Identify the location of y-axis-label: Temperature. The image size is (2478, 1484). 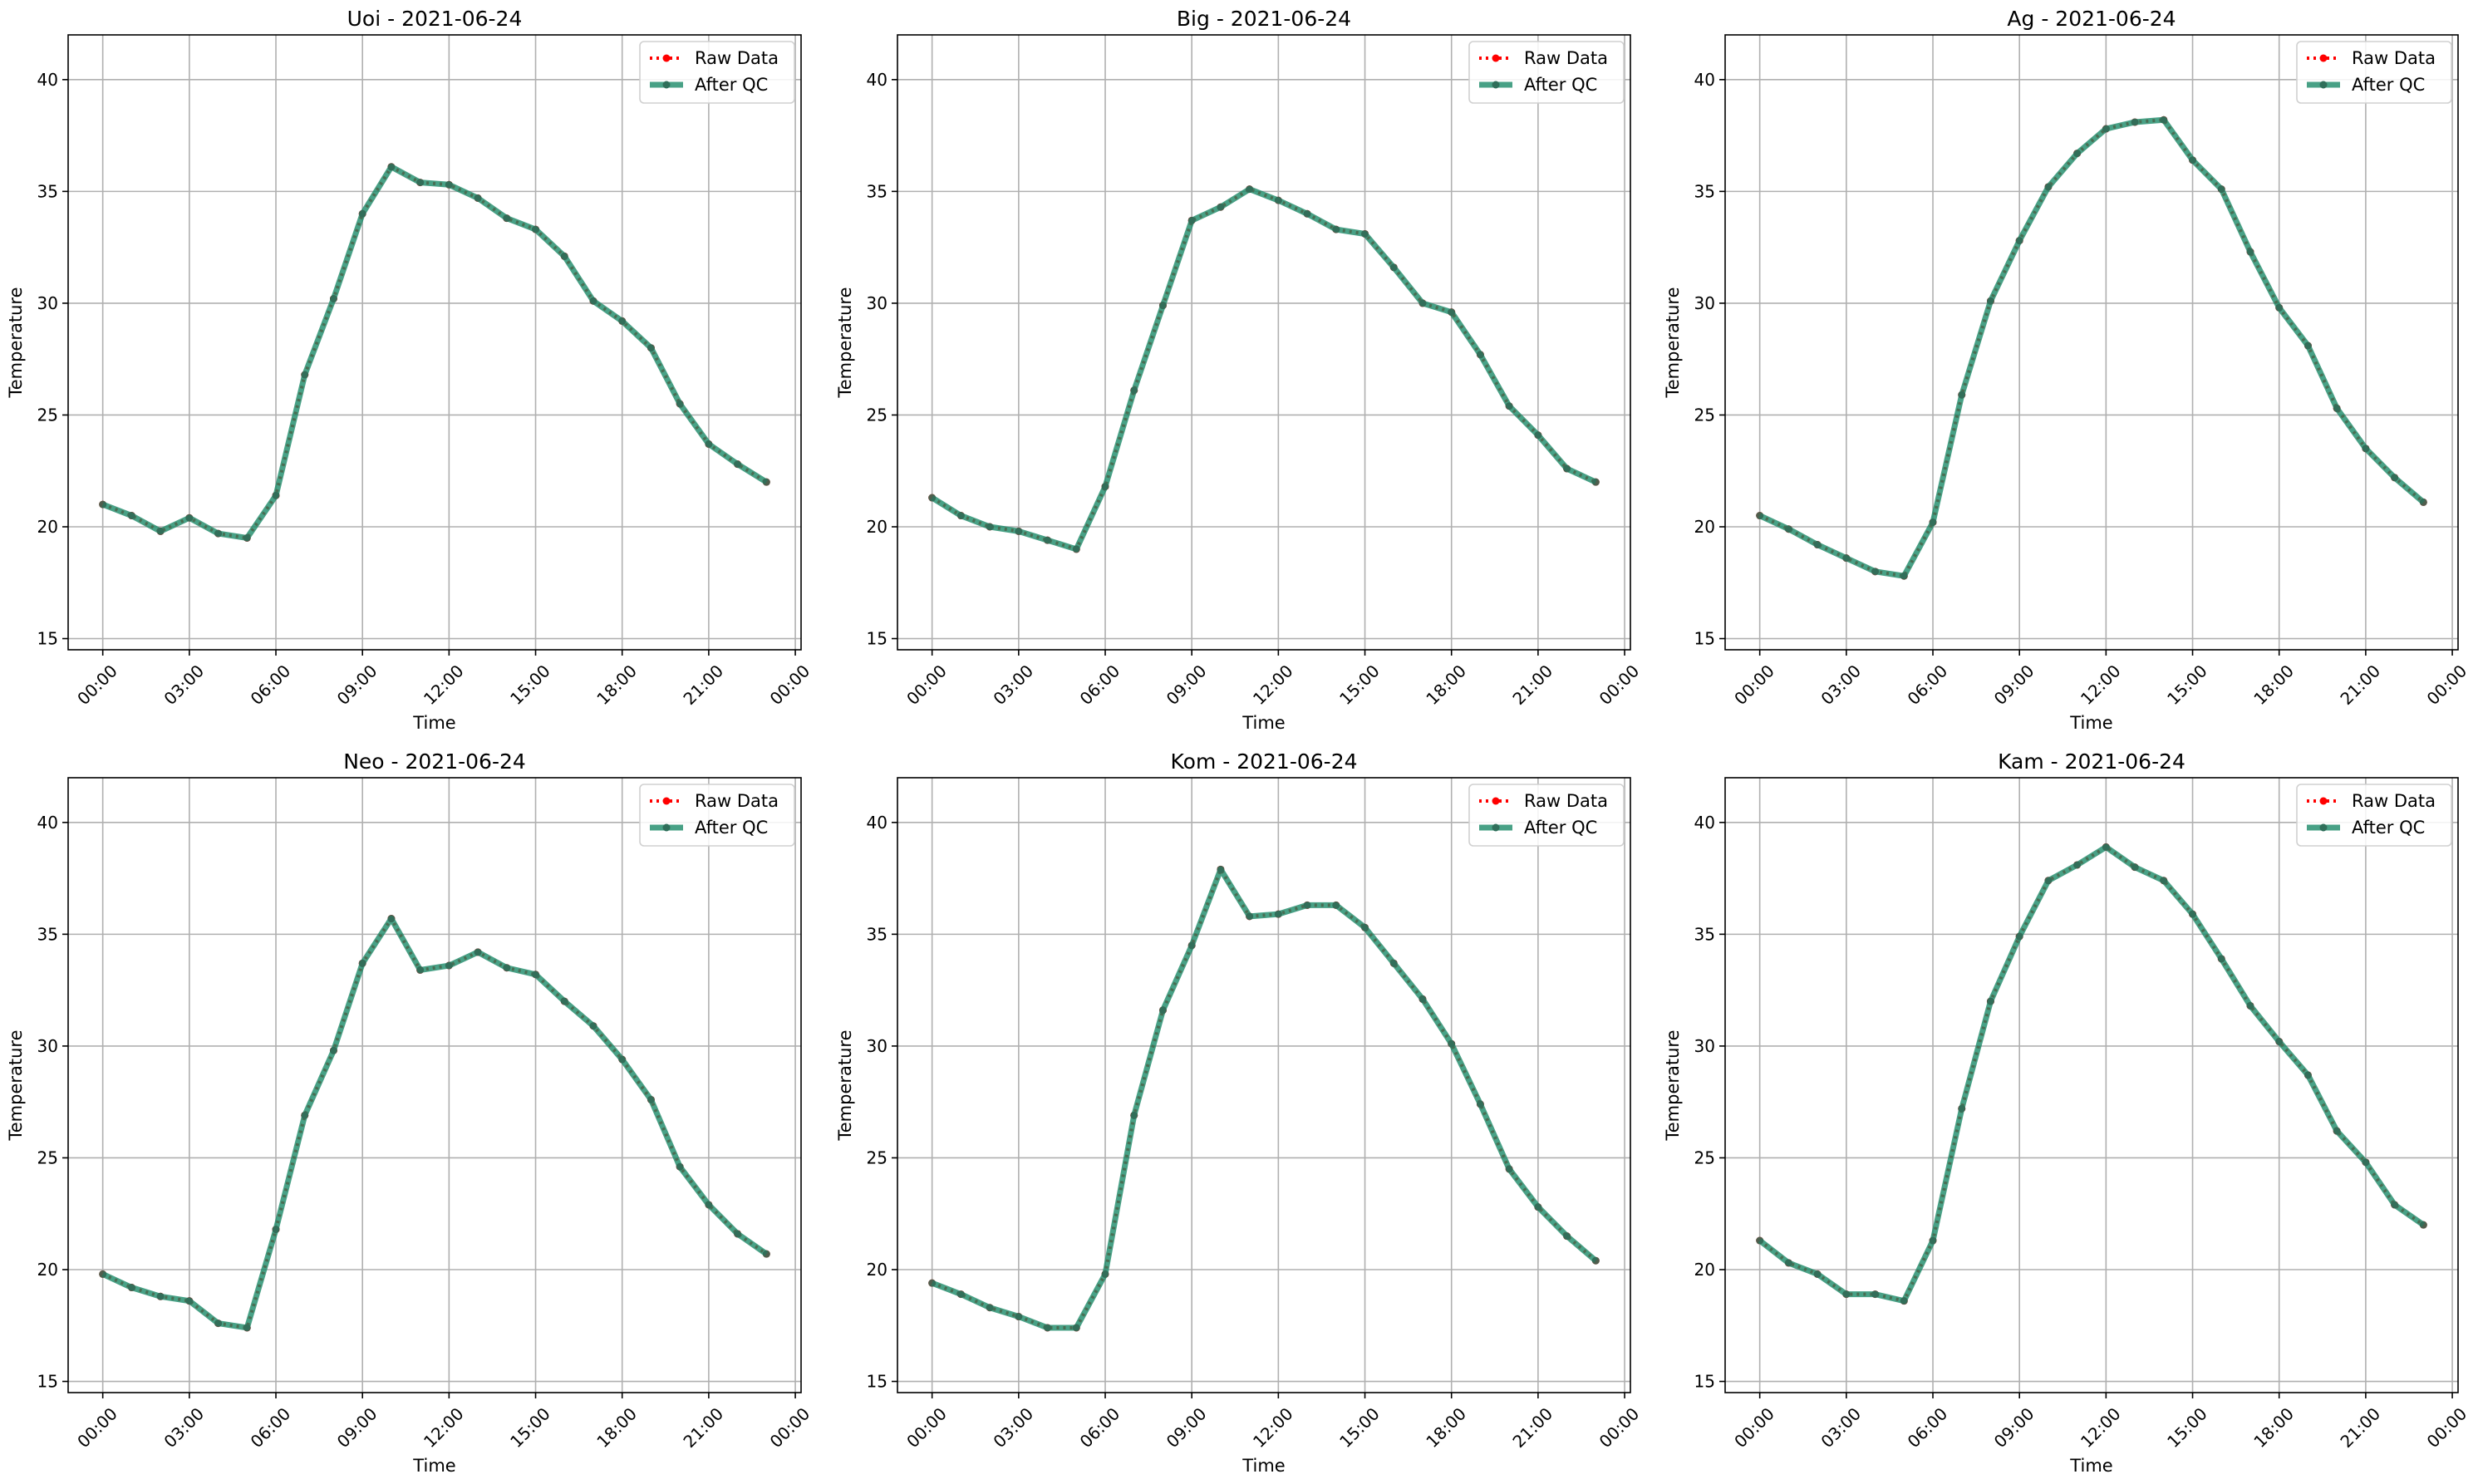
(1673, 1085).